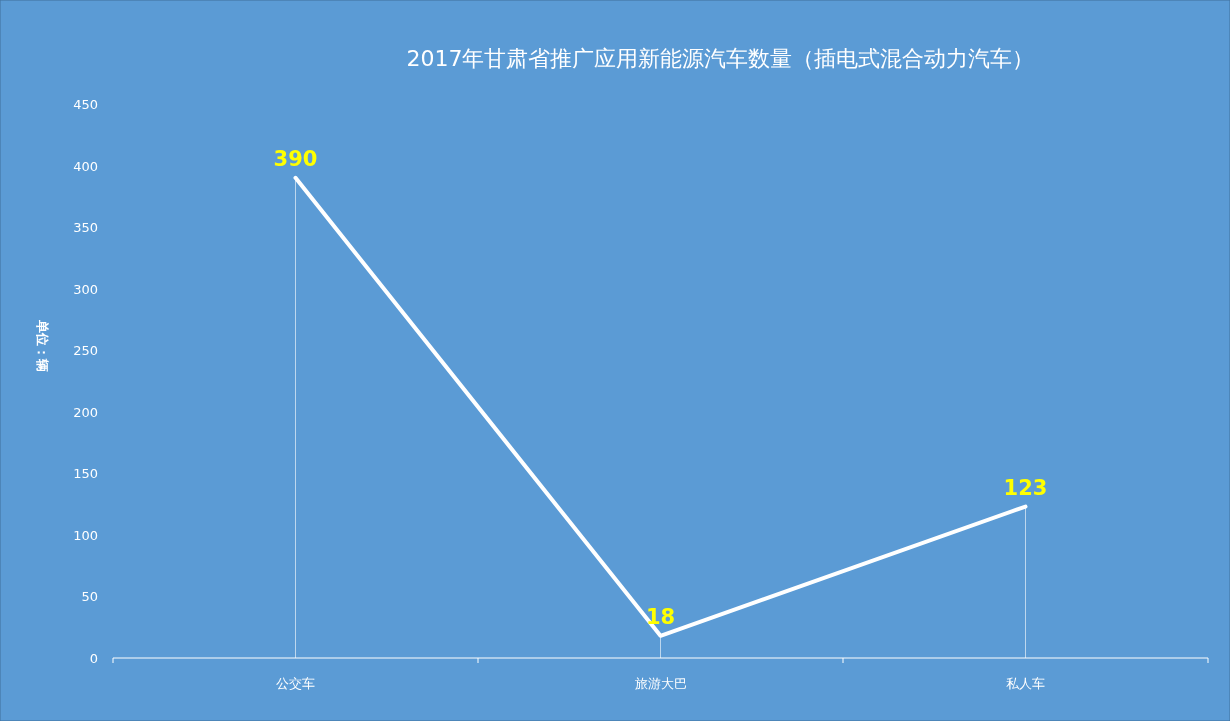 The height and width of the screenshot is (721, 1230). Describe the element at coordinates (295, 683) in the screenshot. I see `x-tick-label: 公交车` at that location.